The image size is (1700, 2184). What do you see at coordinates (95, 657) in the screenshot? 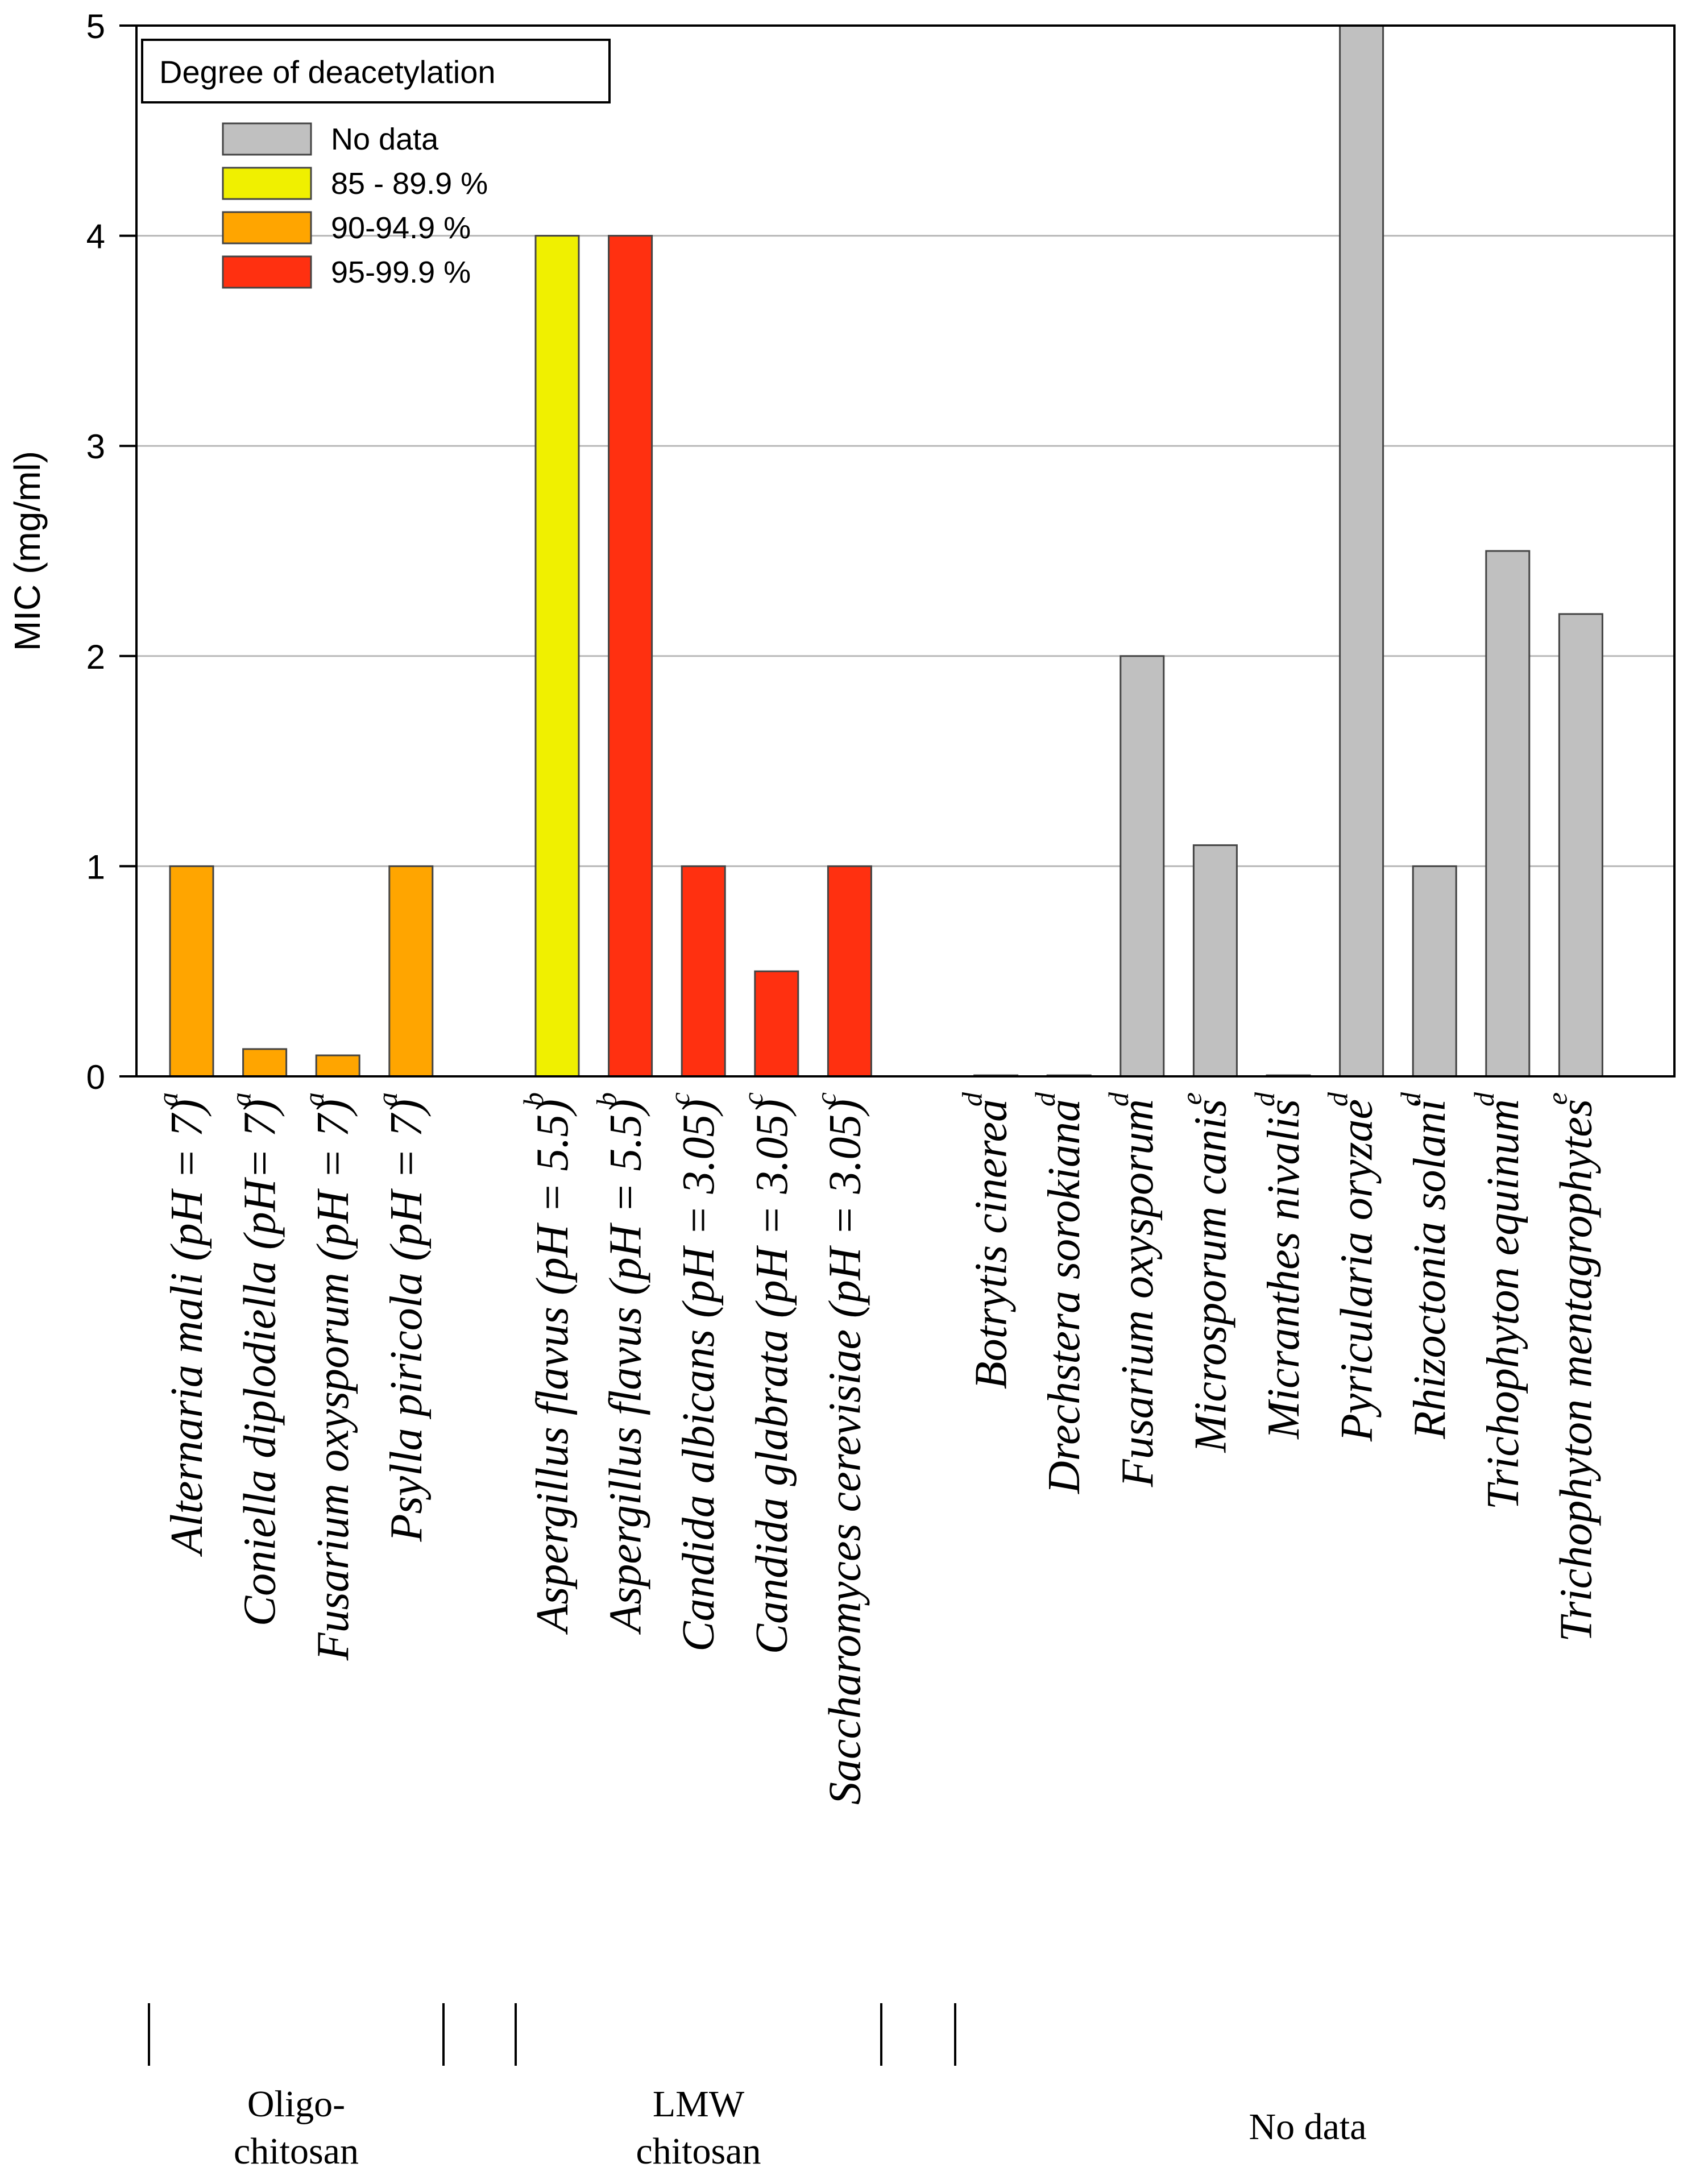
I see `y-tick-label: 2` at bounding box center [95, 657].